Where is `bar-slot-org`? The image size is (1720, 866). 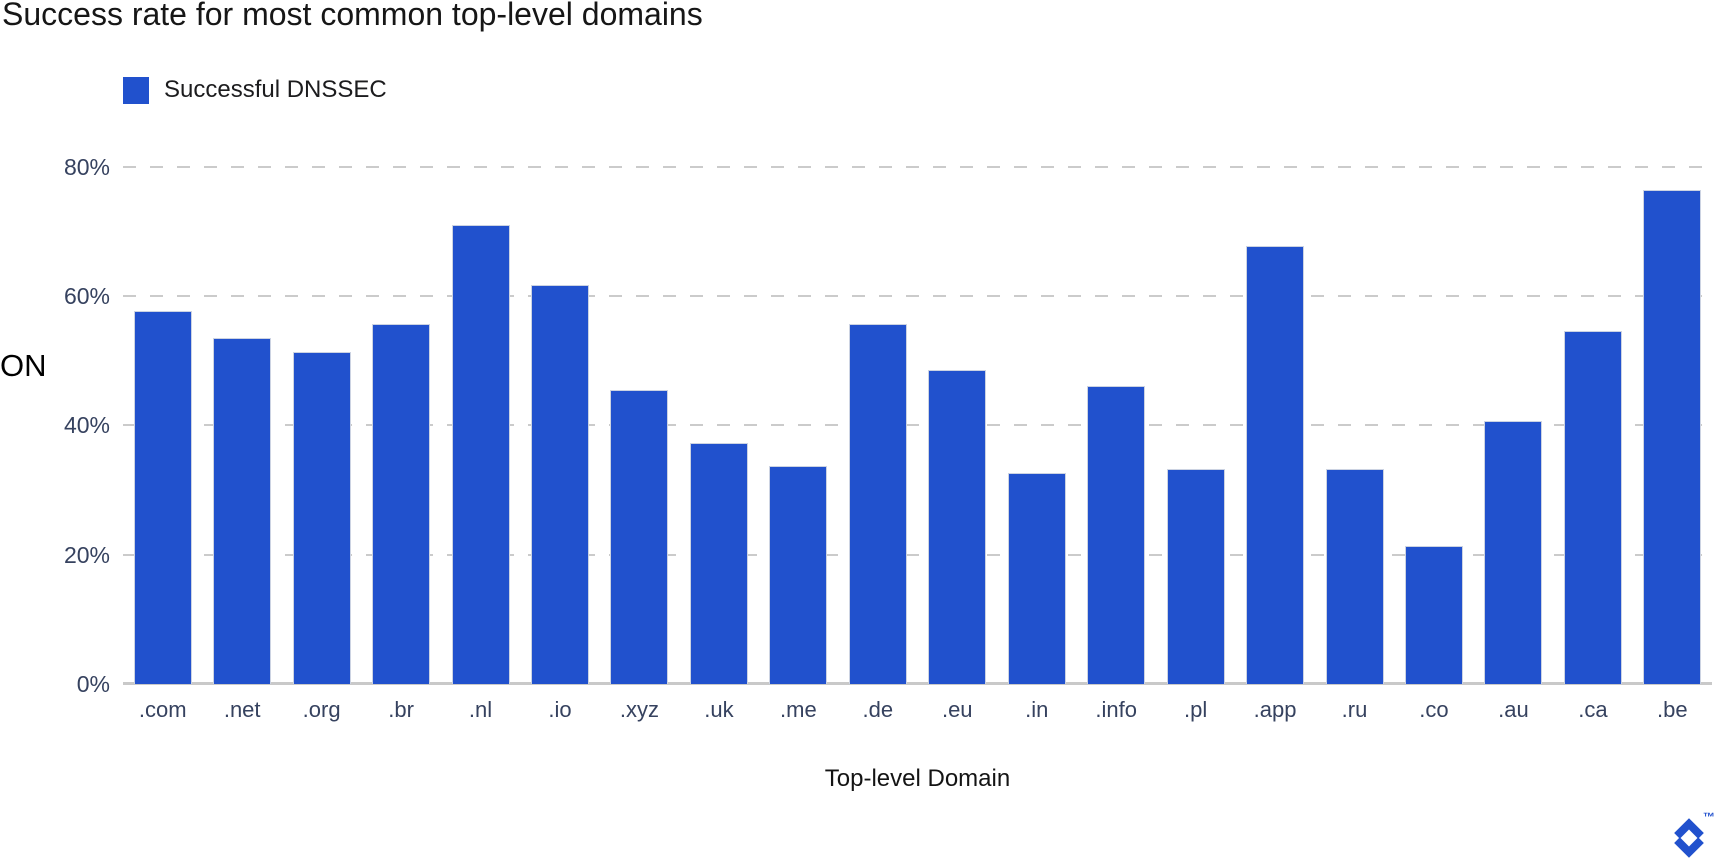 bar-slot-org is located at coordinates (321, 402).